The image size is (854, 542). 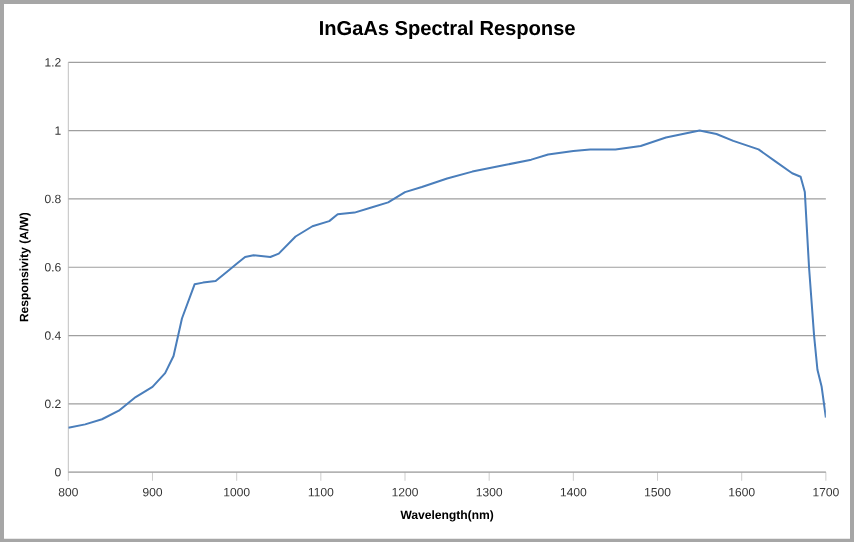 I want to click on chart-title: InGaAs Spectral Response, so click(x=447, y=29).